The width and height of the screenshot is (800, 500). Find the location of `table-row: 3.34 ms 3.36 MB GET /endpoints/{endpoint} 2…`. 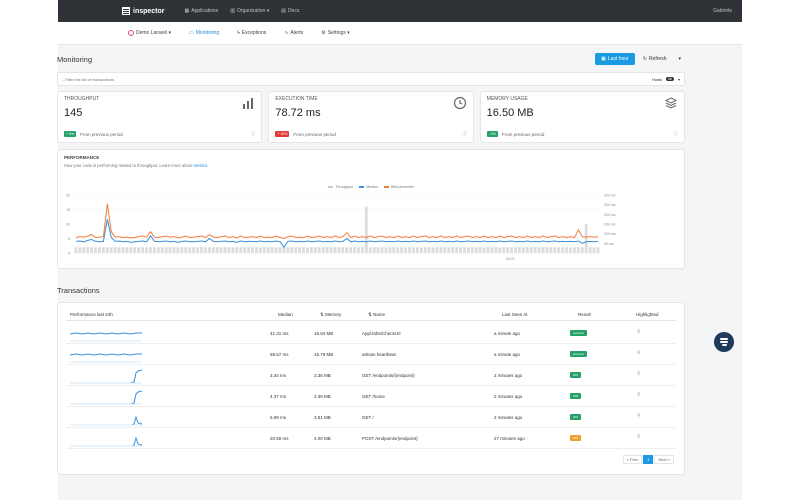

table-row: 3.34 ms 3.36 MB GET /endpoints/{endpoint} 2… is located at coordinates (371, 375).